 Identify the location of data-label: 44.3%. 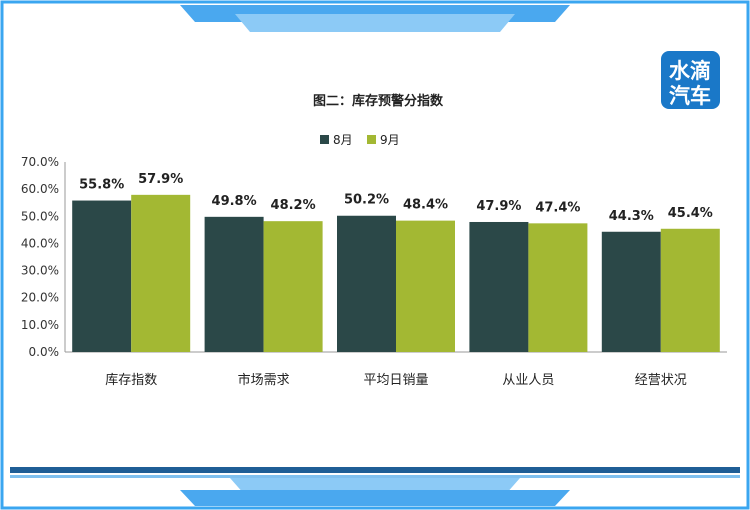
(631, 216).